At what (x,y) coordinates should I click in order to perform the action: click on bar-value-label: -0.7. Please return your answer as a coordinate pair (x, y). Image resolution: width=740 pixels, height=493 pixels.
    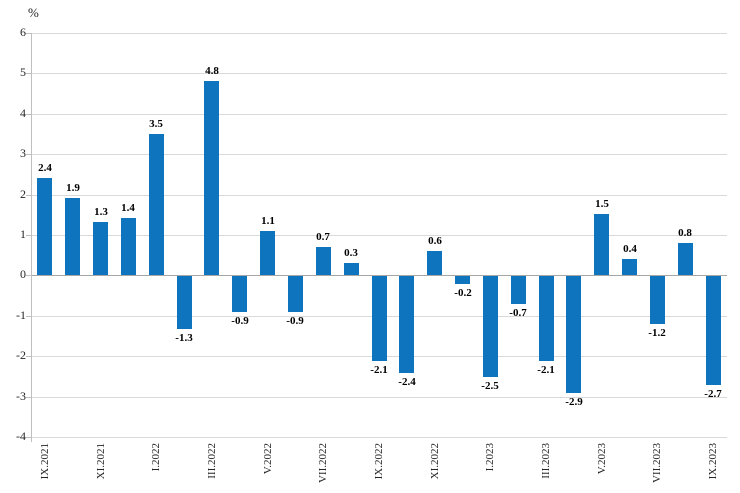
    Looking at the image, I should click on (518, 313).